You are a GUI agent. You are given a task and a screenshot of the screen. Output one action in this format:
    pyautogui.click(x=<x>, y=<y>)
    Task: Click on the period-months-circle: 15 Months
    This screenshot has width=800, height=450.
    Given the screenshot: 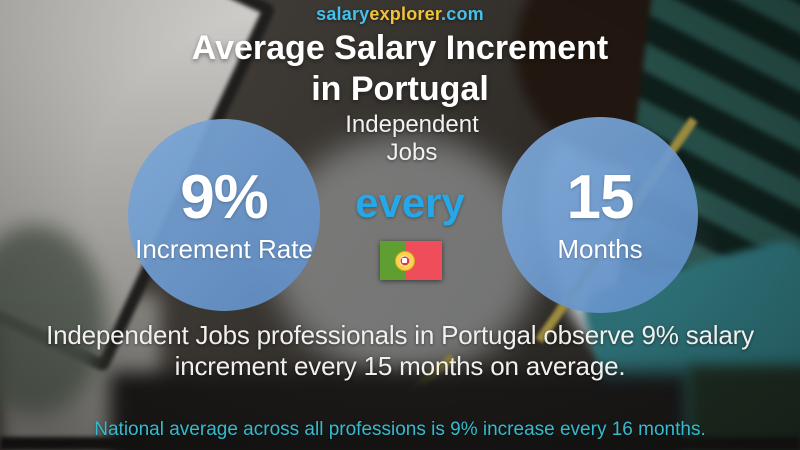 What is the action you would take?
    pyautogui.click(x=600, y=215)
    